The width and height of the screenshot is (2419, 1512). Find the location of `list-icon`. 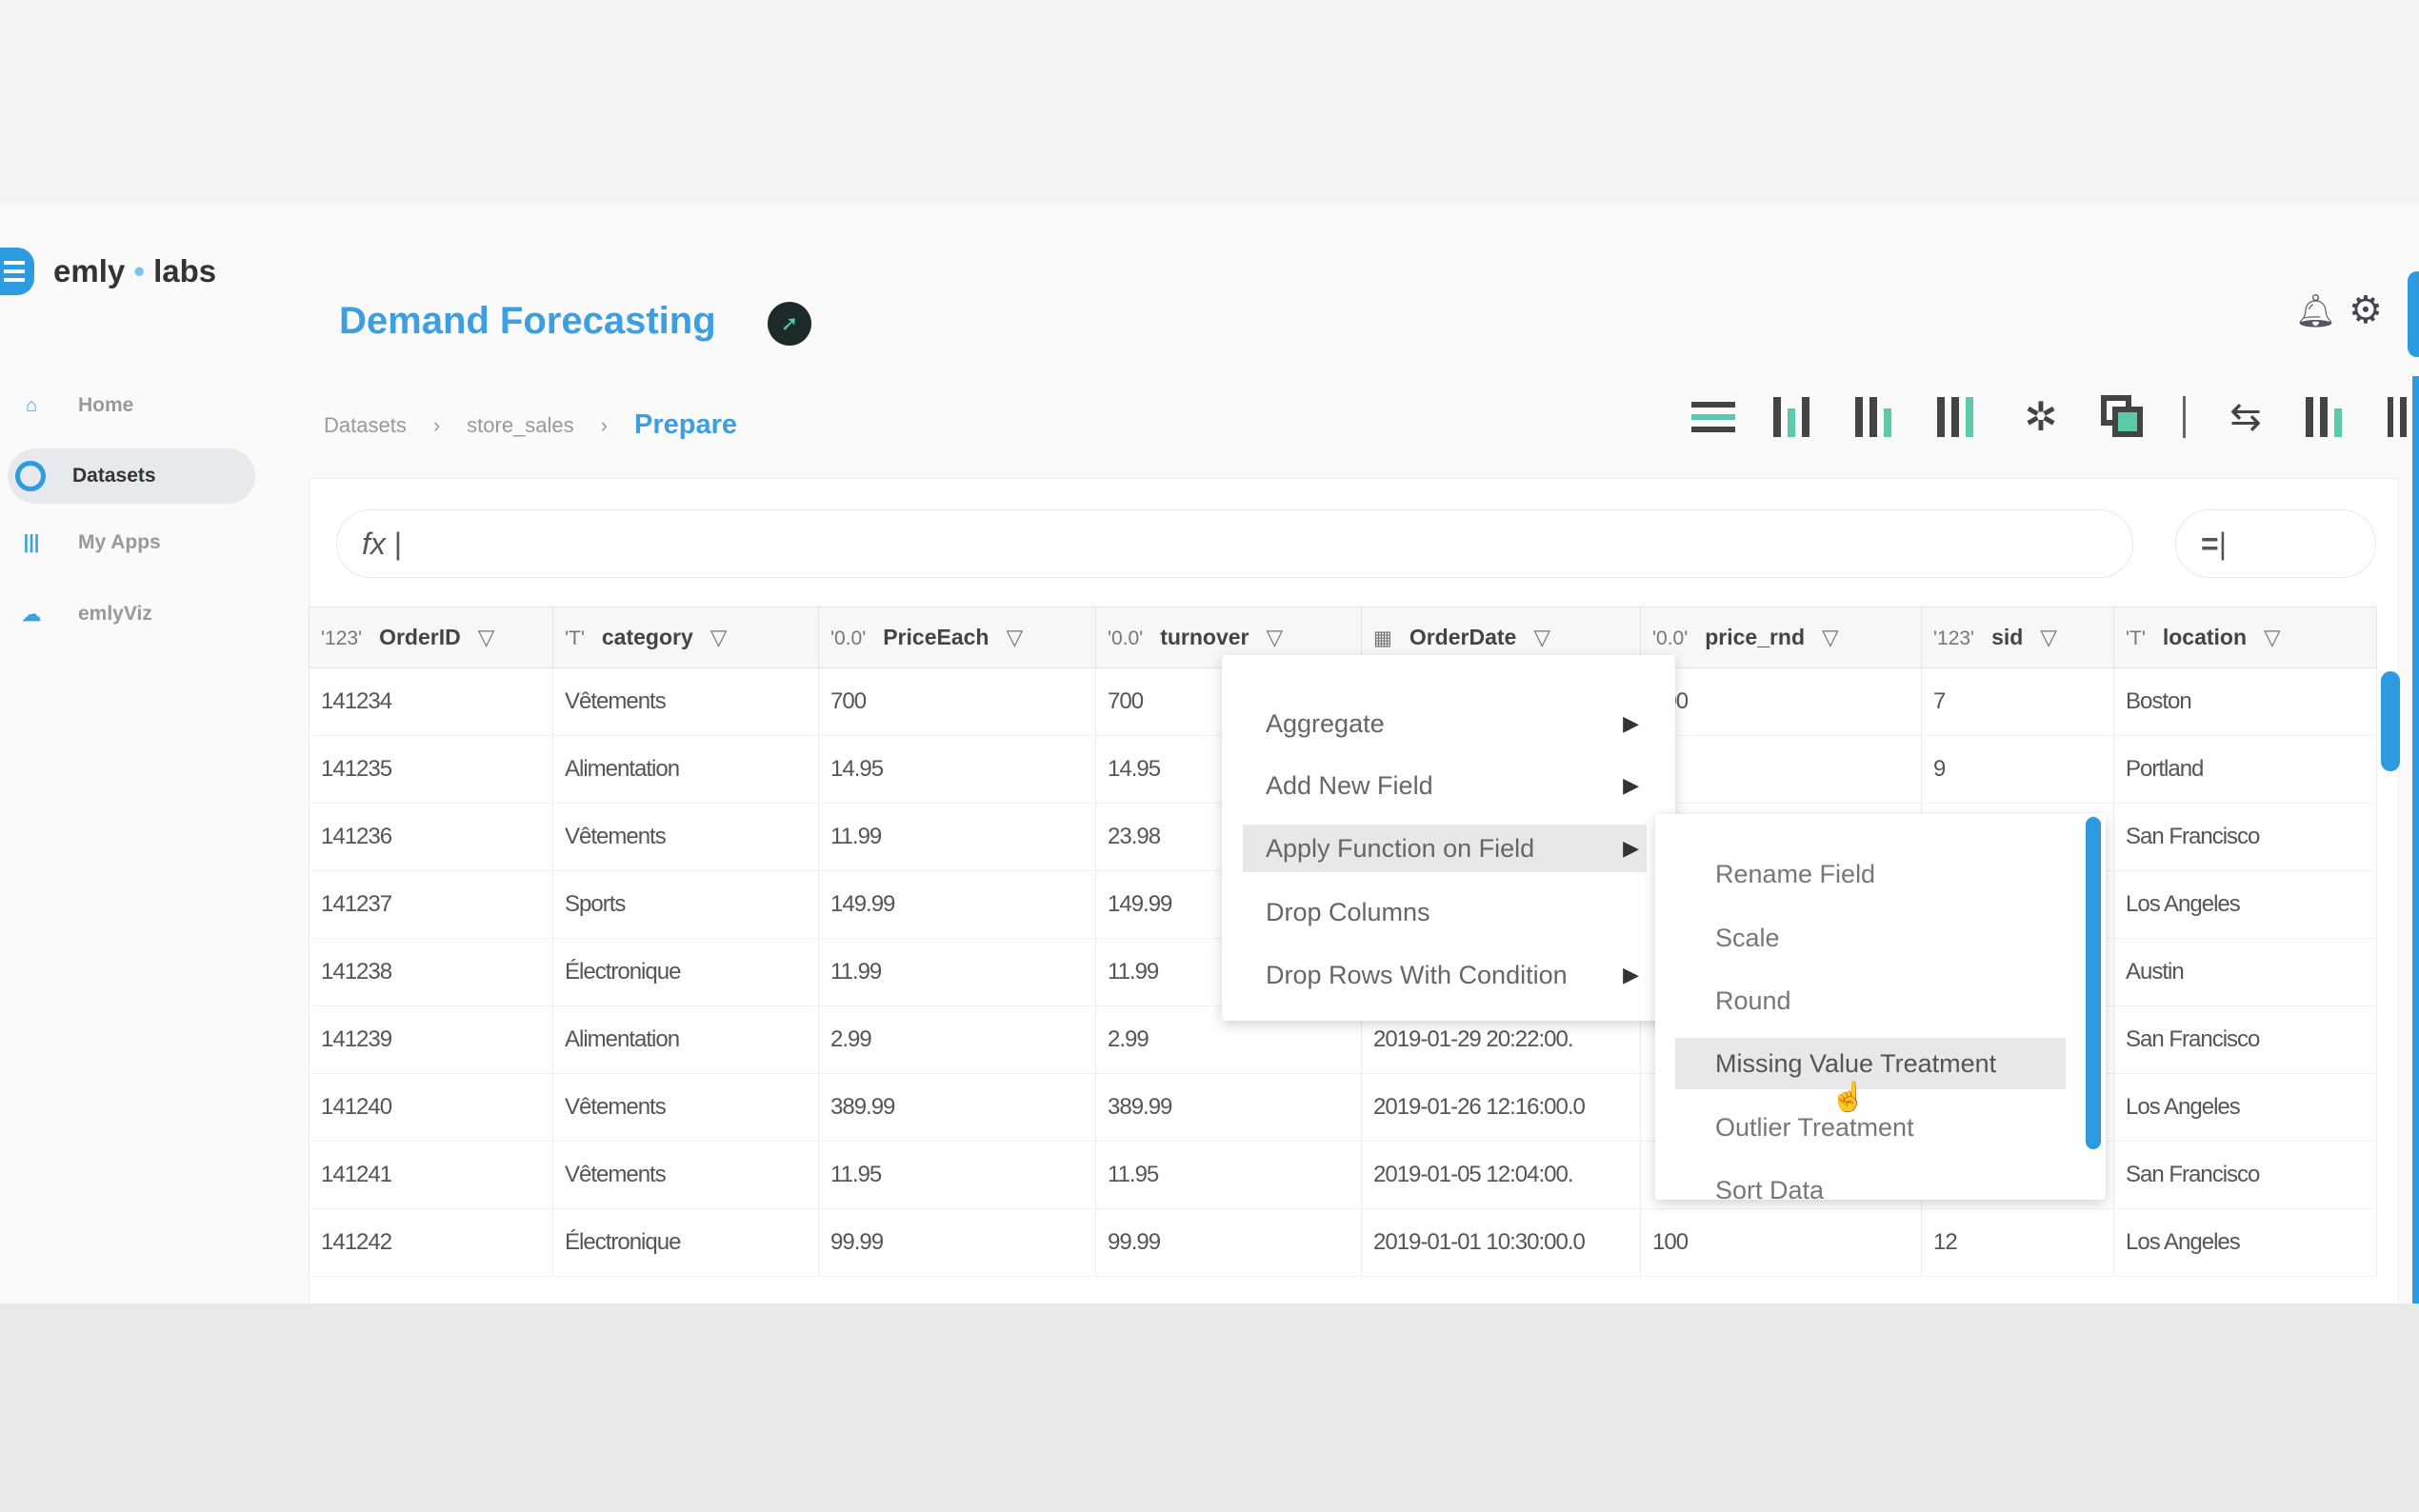

list-icon is located at coordinates (1713, 417).